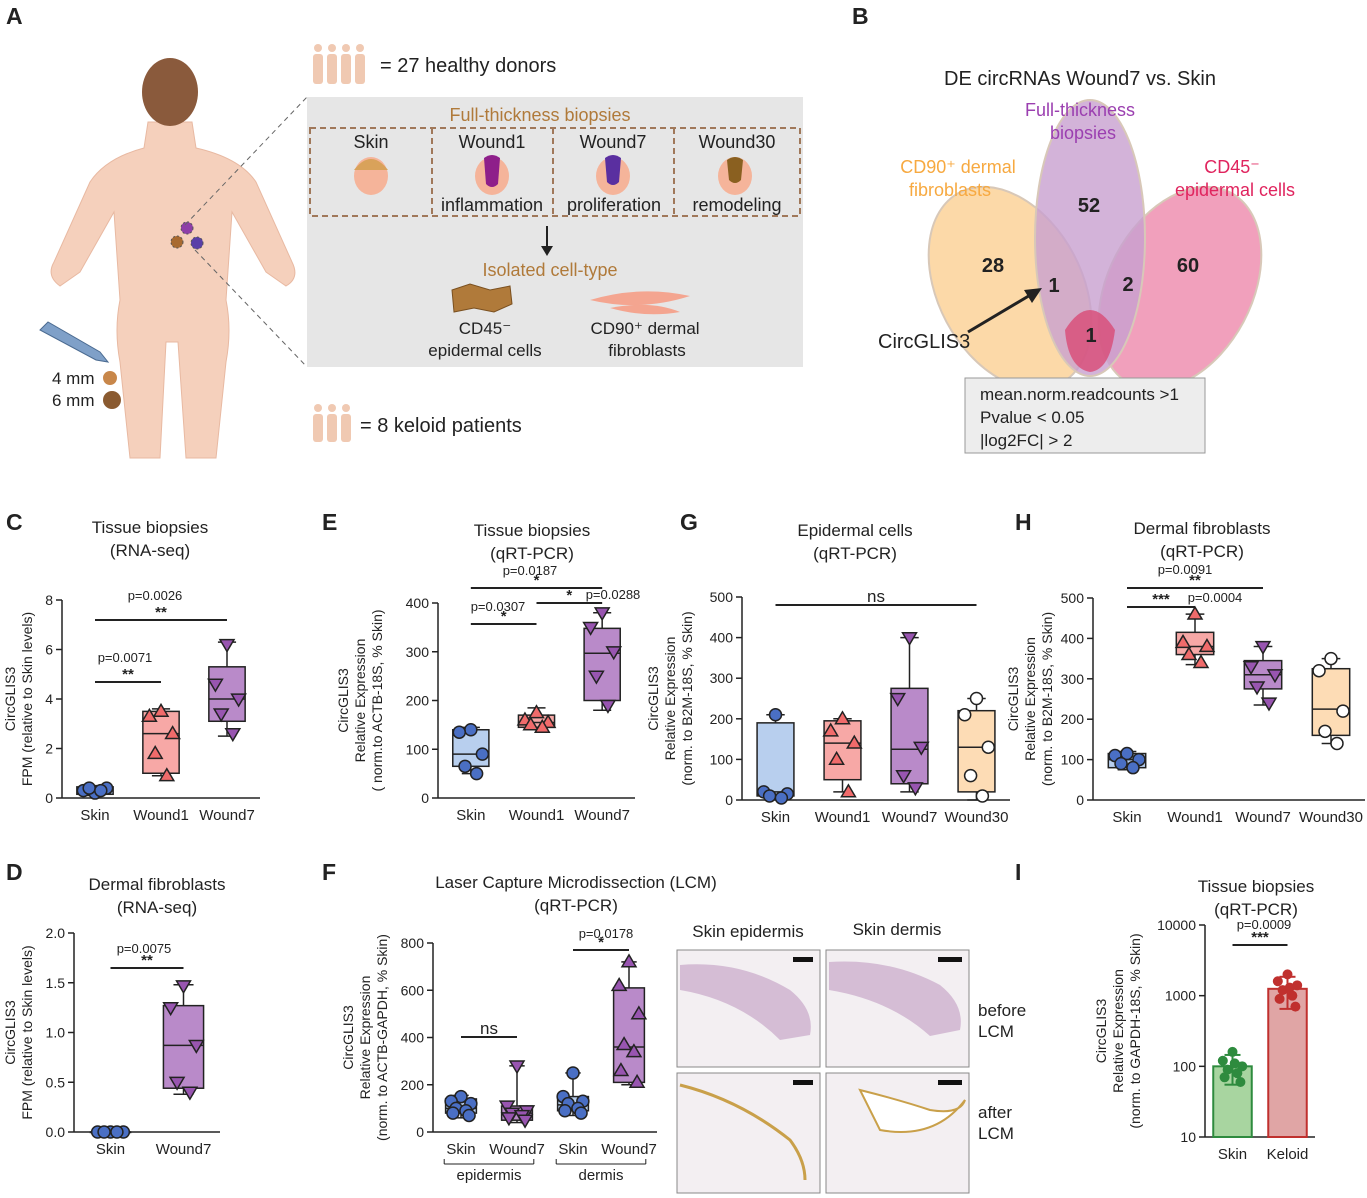 Image resolution: width=1367 pixels, height=1198 pixels. What do you see at coordinates (876, 596) in the screenshot?
I see `significance-stars: ns` at bounding box center [876, 596].